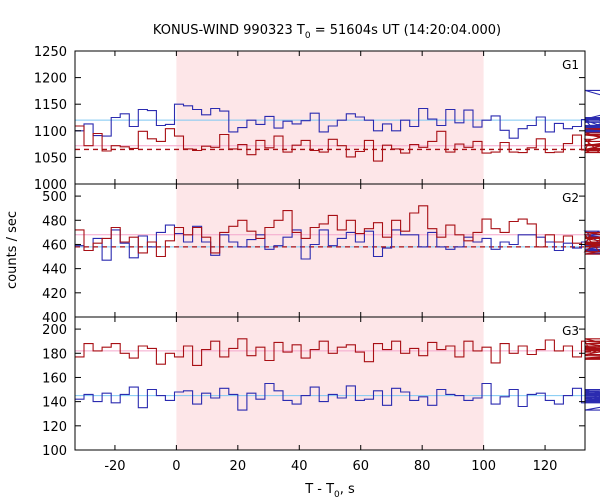 This screenshot has height=500, width=600. Describe the element at coordinates (54, 318) in the screenshot. I see `y-tick-label: 400` at that location.